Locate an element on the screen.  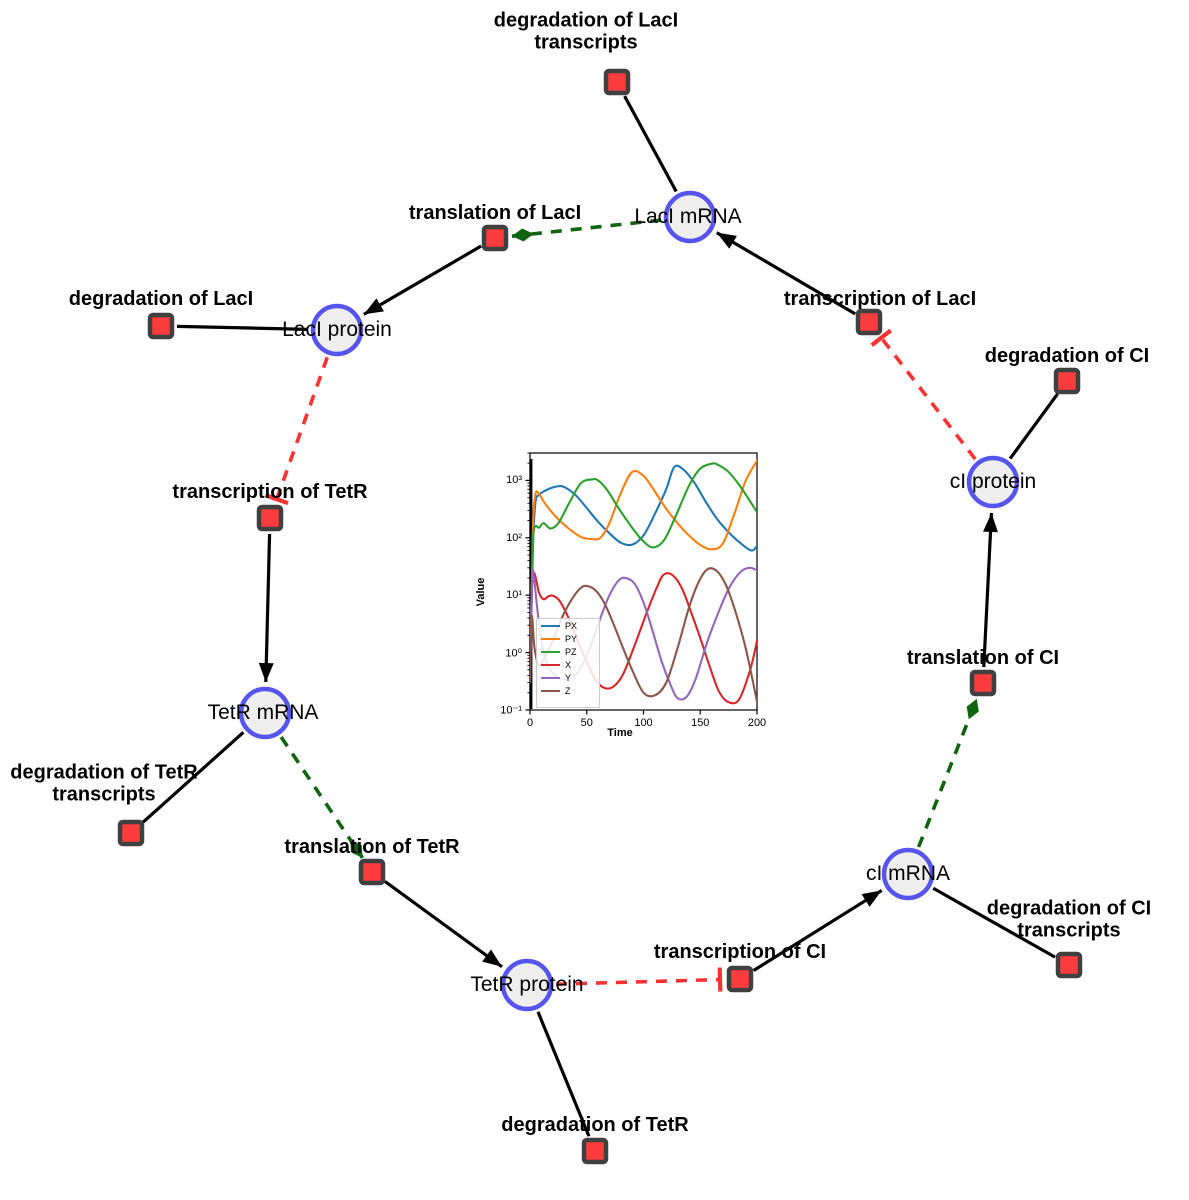
species-node-tetr_mrna is located at coordinates (265, 713).